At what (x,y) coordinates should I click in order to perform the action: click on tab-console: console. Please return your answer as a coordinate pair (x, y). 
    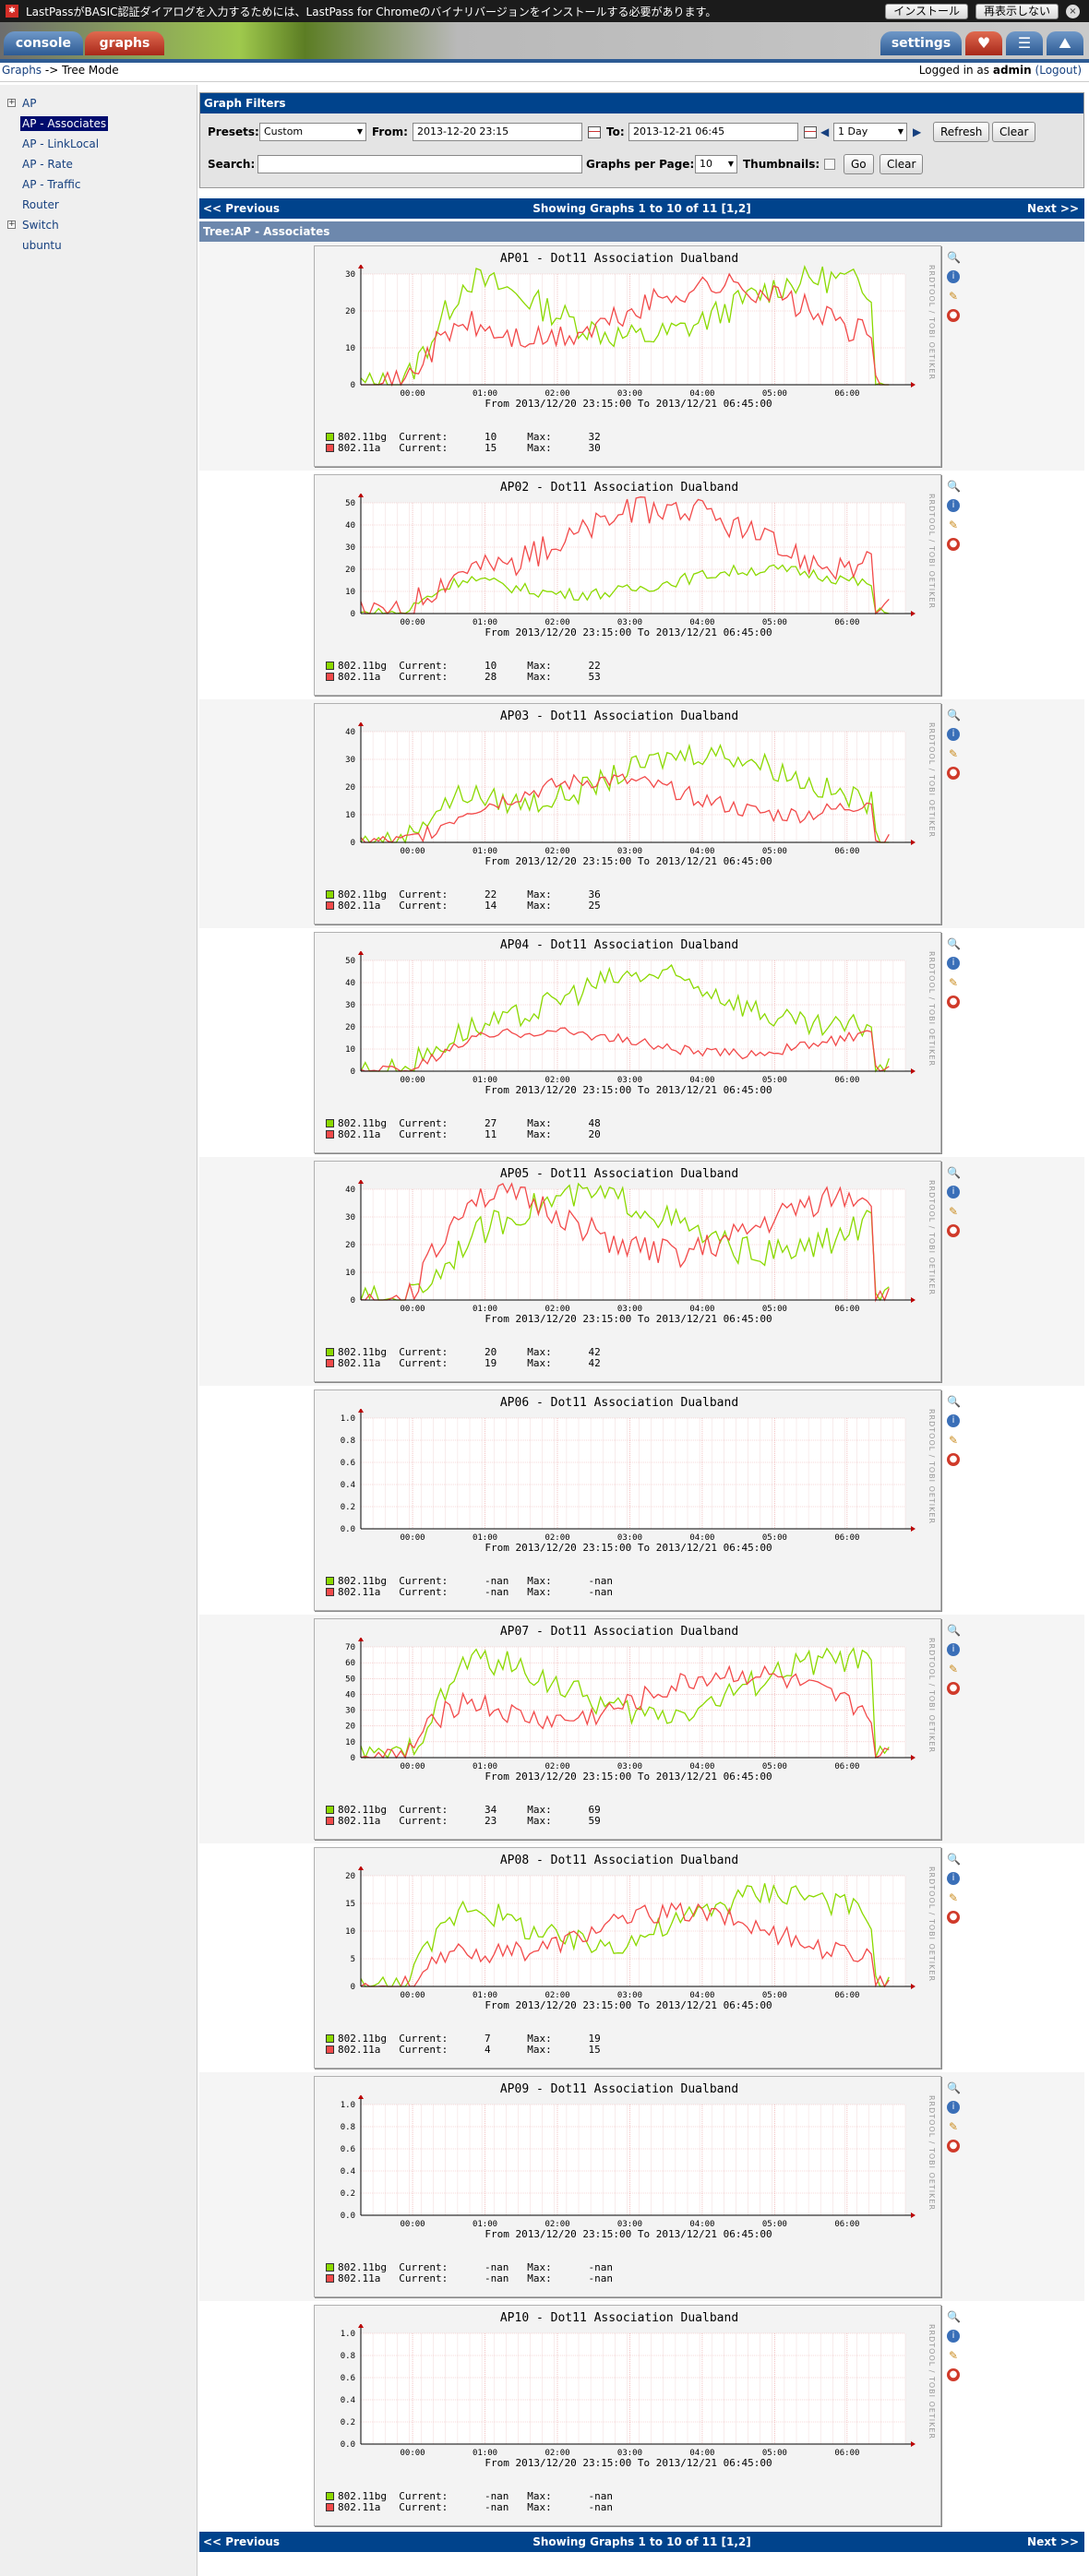
    Looking at the image, I should click on (43, 43).